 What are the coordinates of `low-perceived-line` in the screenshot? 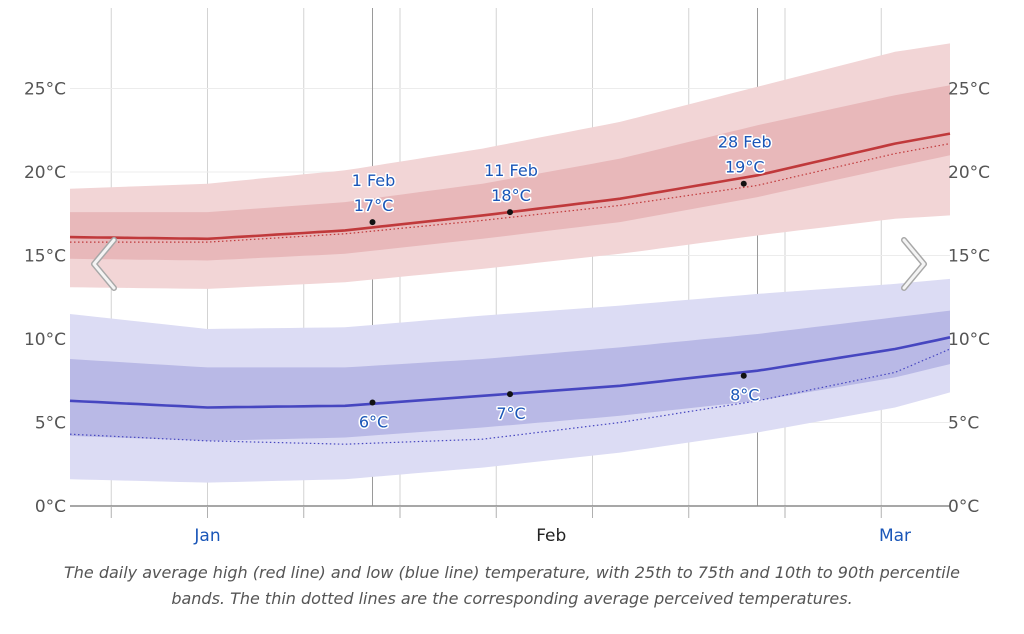 It's located at (510, 396).